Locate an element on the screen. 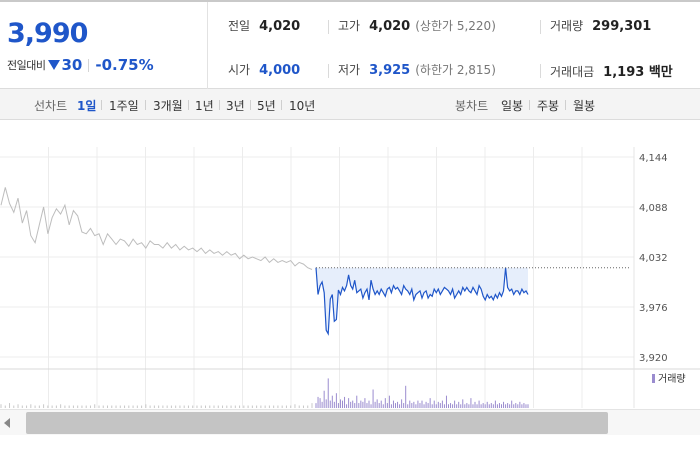 The height and width of the screenshot is (450, 700). previous-day-series-line is located at coordinates (156, 228).